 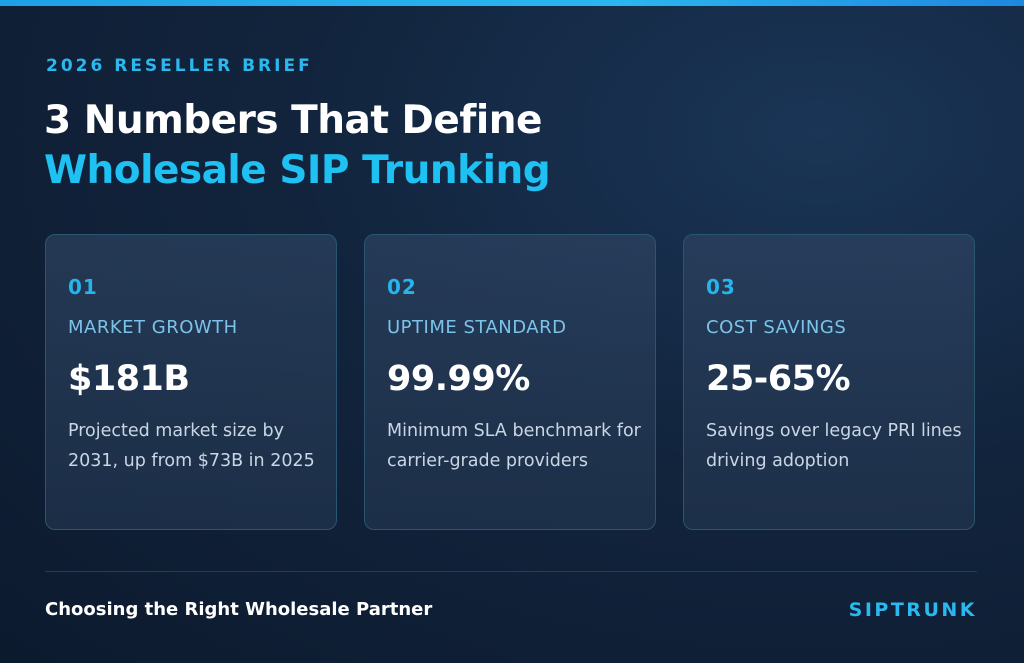 What do you see at coordinates (721, 287) in the screenshot?
I see `card-number: 03` at bounding box center [721, 287].